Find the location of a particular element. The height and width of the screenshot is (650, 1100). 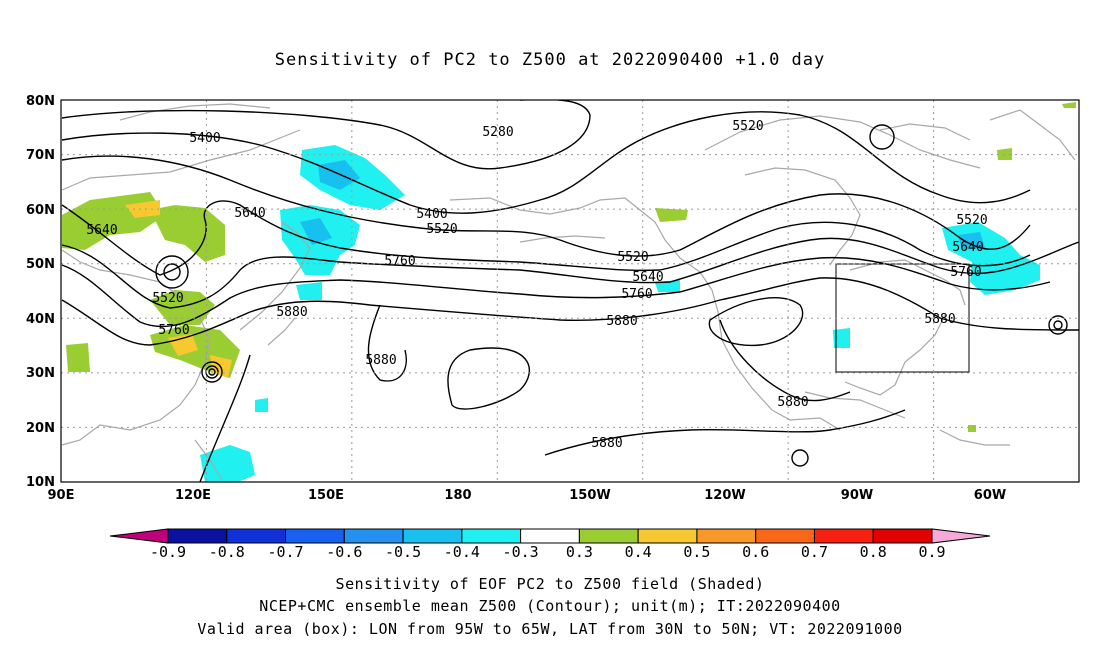

lon-tick-label: 150E is located at coordinates (326, 495).